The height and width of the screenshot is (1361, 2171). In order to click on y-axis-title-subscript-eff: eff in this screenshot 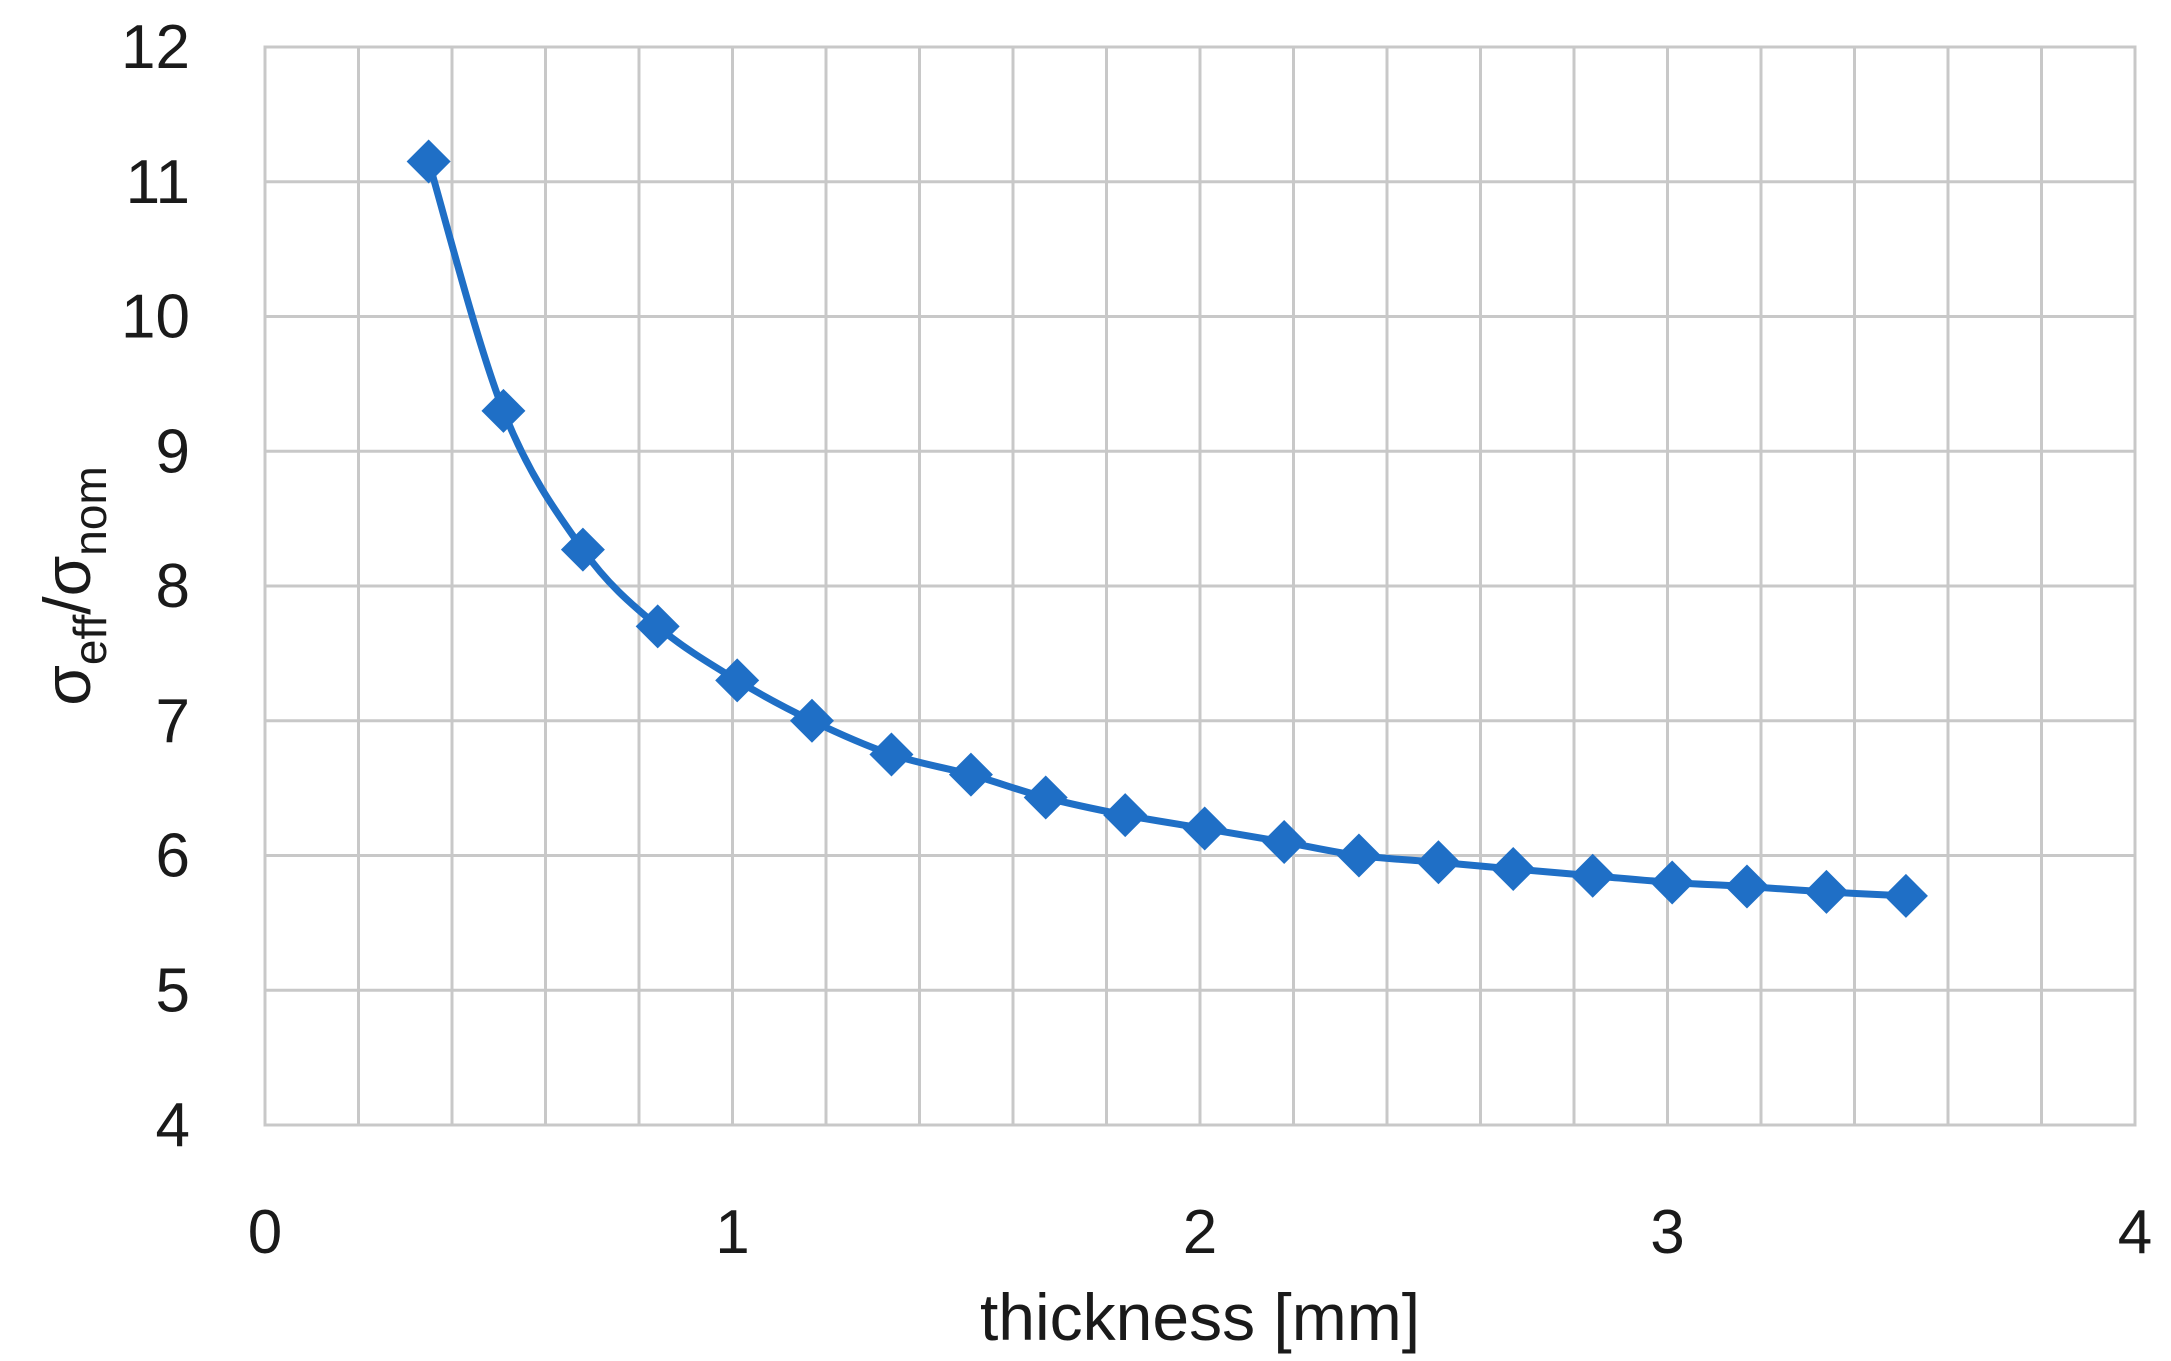, I will do `click(90, 640)`.